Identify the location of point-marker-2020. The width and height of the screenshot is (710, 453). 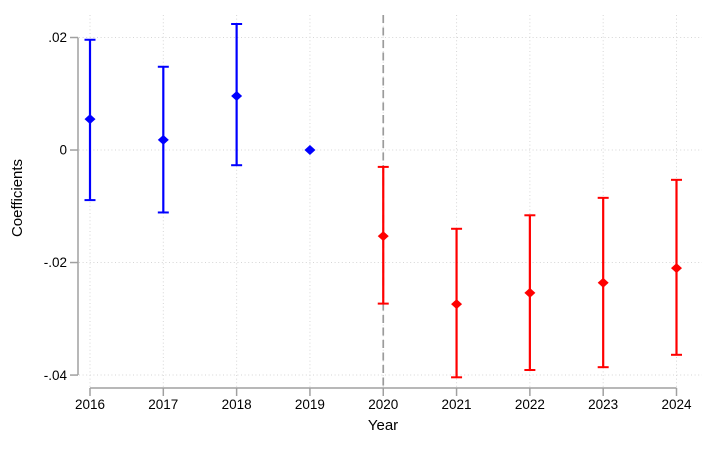
(383, 236).